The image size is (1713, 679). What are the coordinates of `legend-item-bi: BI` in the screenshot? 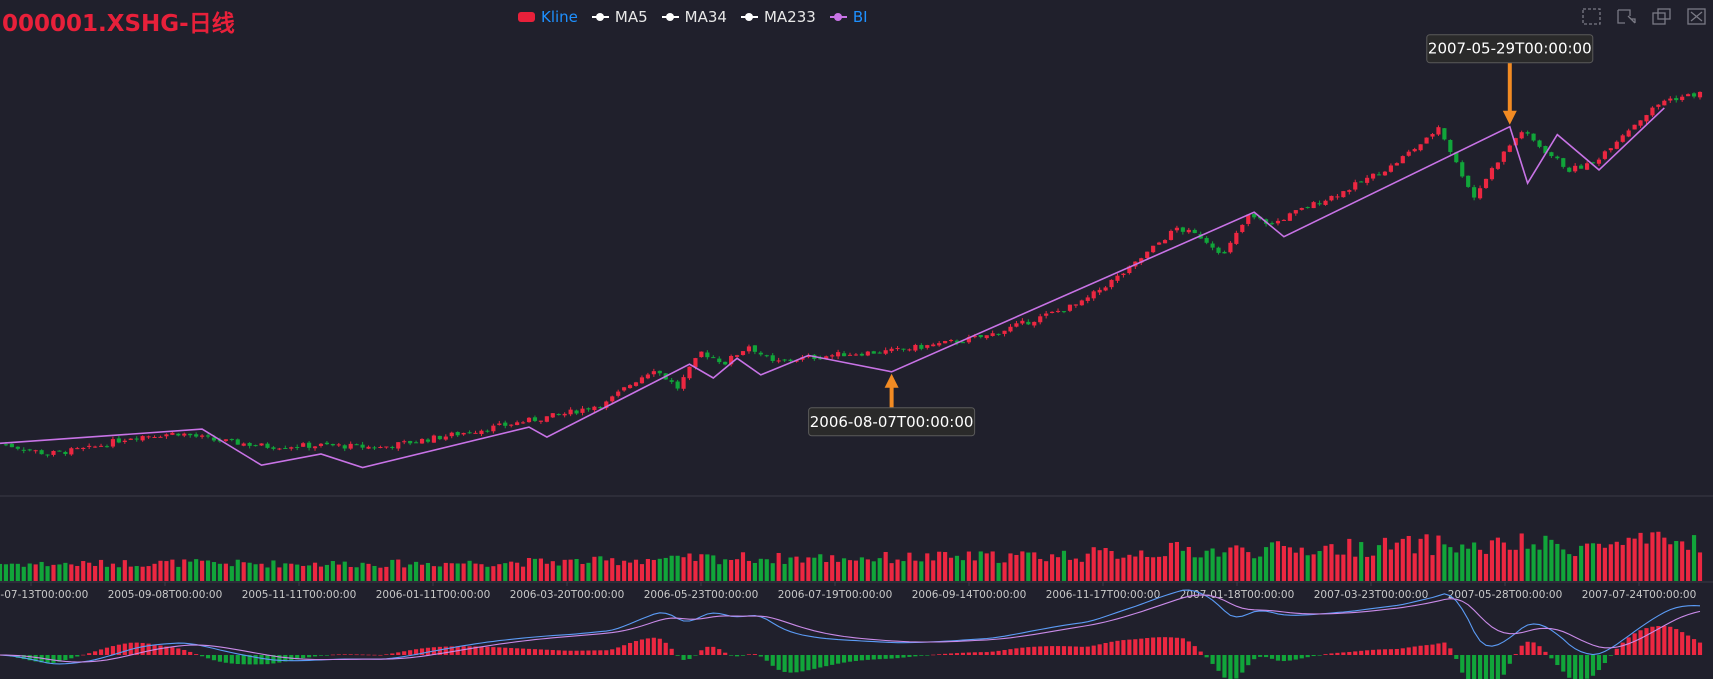 It's located at (848, 17).